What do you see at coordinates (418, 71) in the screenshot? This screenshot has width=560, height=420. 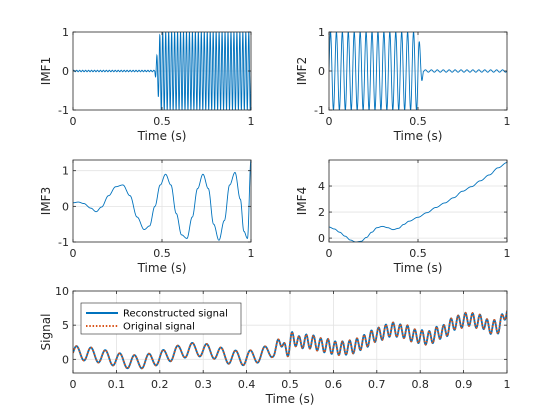 I see `imf2-series-line` at bounding box center [418, 71].